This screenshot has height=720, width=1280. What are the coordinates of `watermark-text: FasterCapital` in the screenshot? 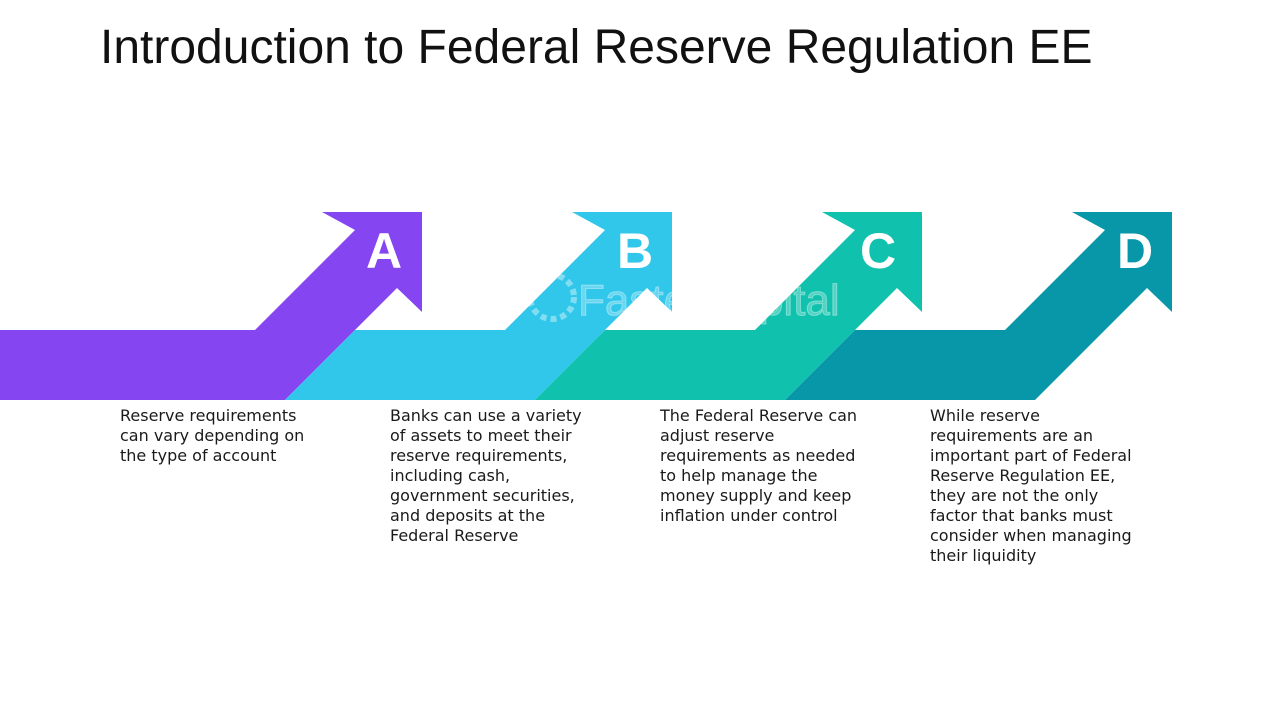 It's located at (709, 300).